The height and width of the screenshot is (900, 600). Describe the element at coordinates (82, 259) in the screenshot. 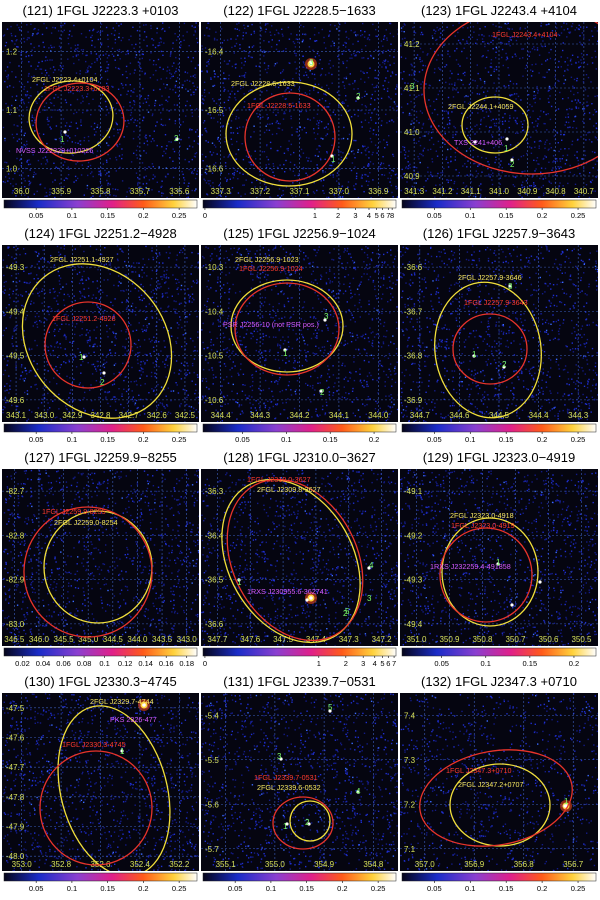

I see `source-label: 2FGL J2251.1-4927` at that location.